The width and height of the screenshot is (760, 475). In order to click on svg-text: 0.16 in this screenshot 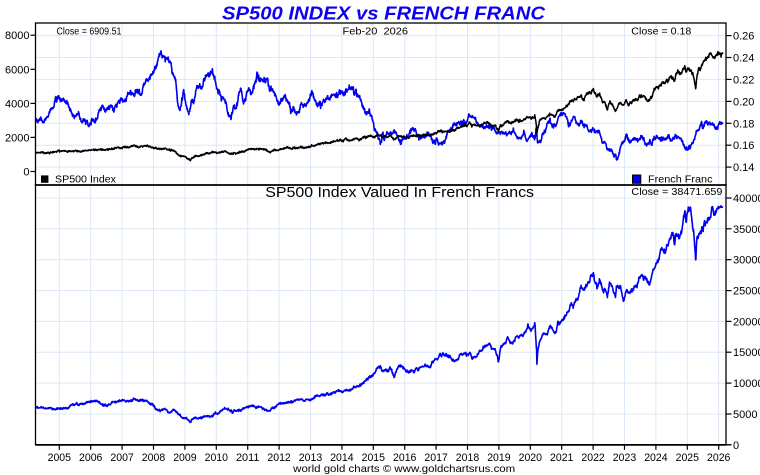, I will do `click(743, 146)`.